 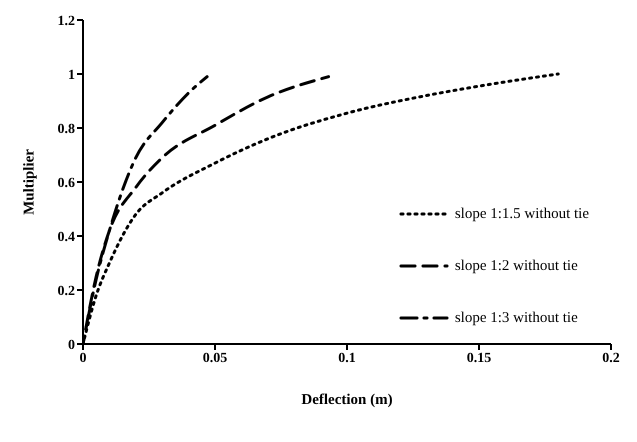 What do you see at coordinates (66, 183) in the screenshot?
I see `y-tick-label: 0.6` at bounding box center [66, 183].